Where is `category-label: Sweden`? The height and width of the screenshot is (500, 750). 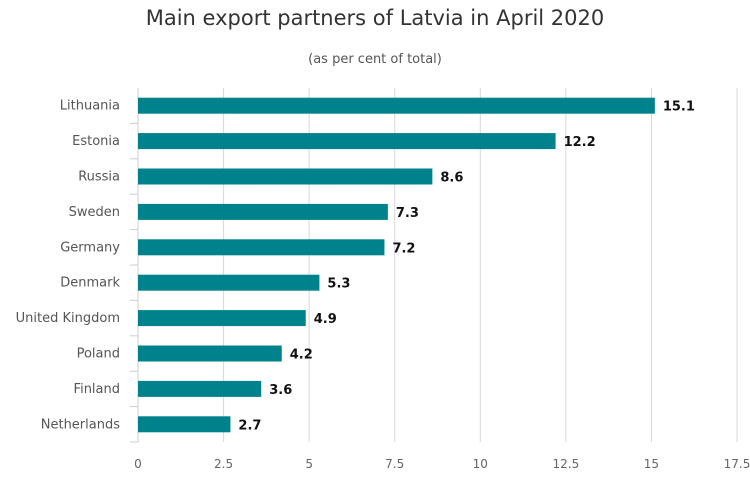
category-label: Sweden is located at coordinates (94, 212).